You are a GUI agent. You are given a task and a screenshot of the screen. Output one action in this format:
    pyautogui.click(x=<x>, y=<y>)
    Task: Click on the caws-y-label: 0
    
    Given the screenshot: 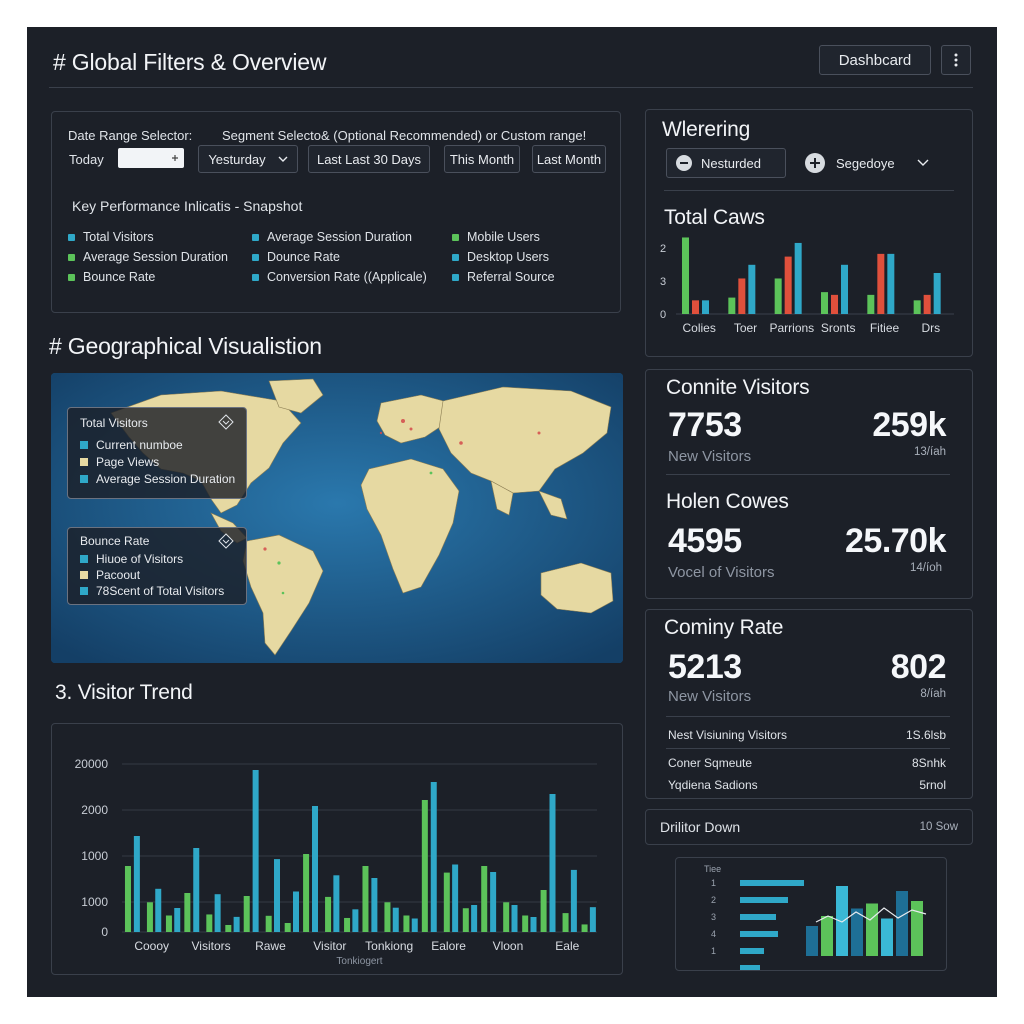 What is the action you would take?
    pyautogui.click(x=663, y=315)
    